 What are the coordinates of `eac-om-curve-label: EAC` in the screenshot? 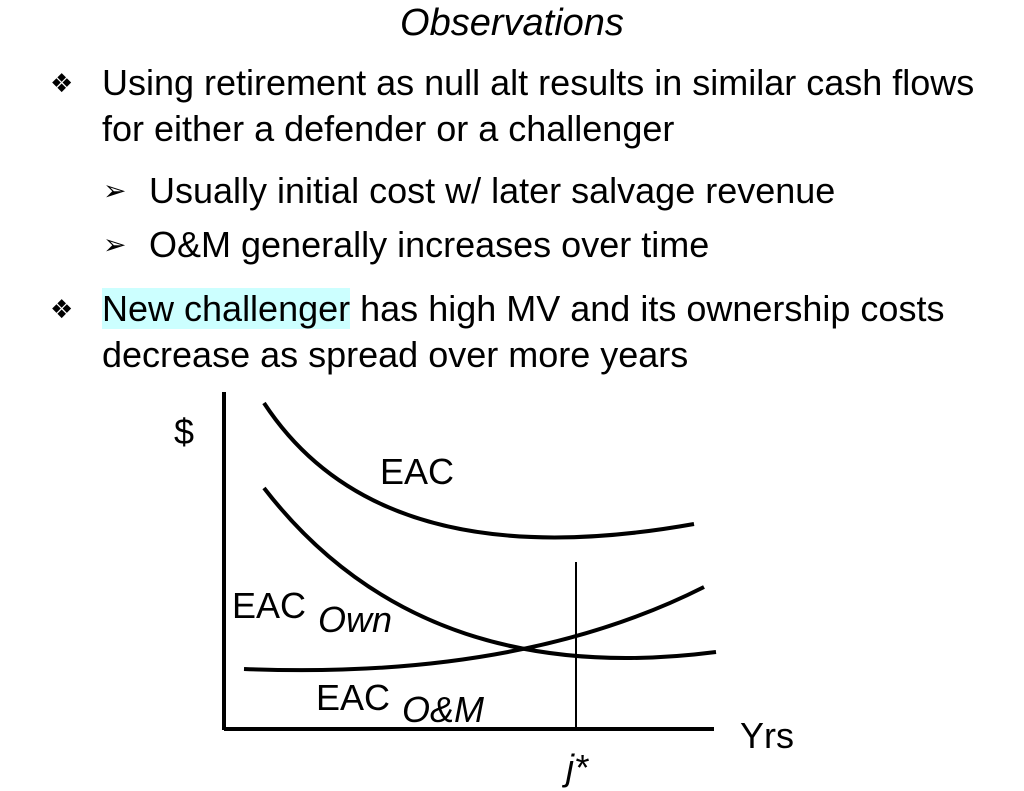 It's located at (353, 697).